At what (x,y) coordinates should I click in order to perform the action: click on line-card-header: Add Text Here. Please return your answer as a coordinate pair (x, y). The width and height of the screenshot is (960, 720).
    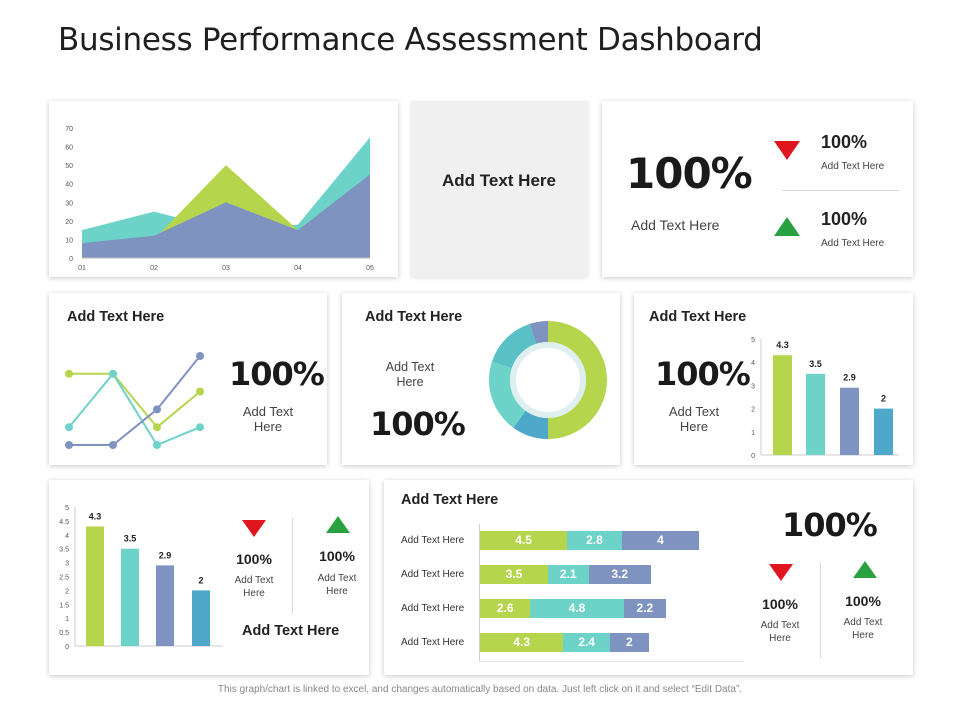
    Looking at the image, I should click on (116, 317).